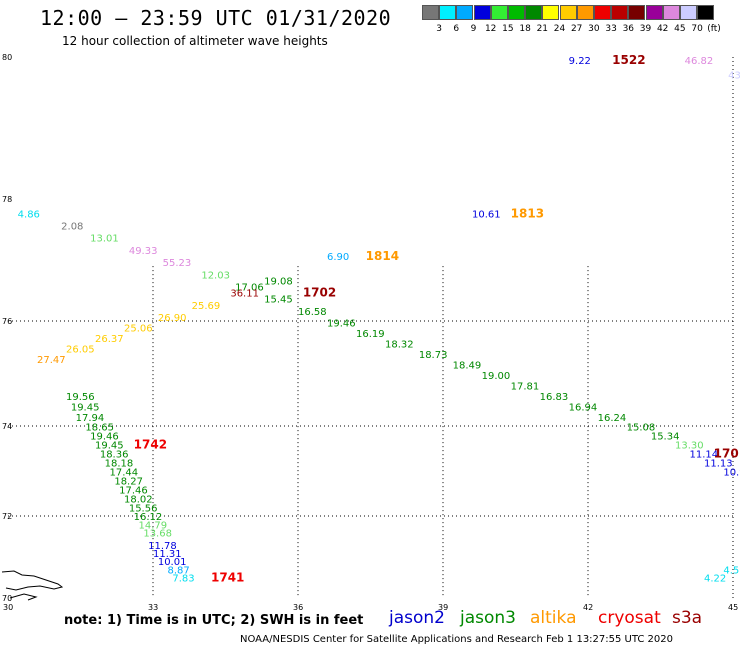 Image resolution: width=740 pixels, height=650 pixels. What do you see at coordinates (80, 397) in the screenshot?
I see `wave-height-value: 19.56` at bounding box center [80, 397].